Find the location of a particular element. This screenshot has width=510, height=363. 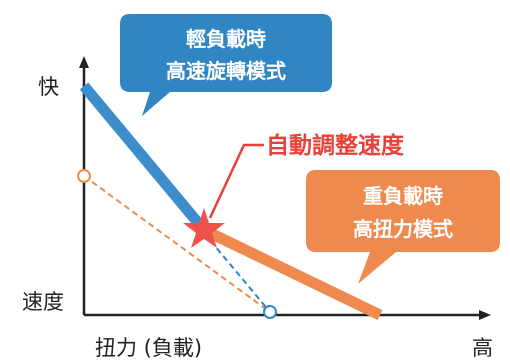

heavy-load-line1: 重負載時 is located at coordinates (403, 196).